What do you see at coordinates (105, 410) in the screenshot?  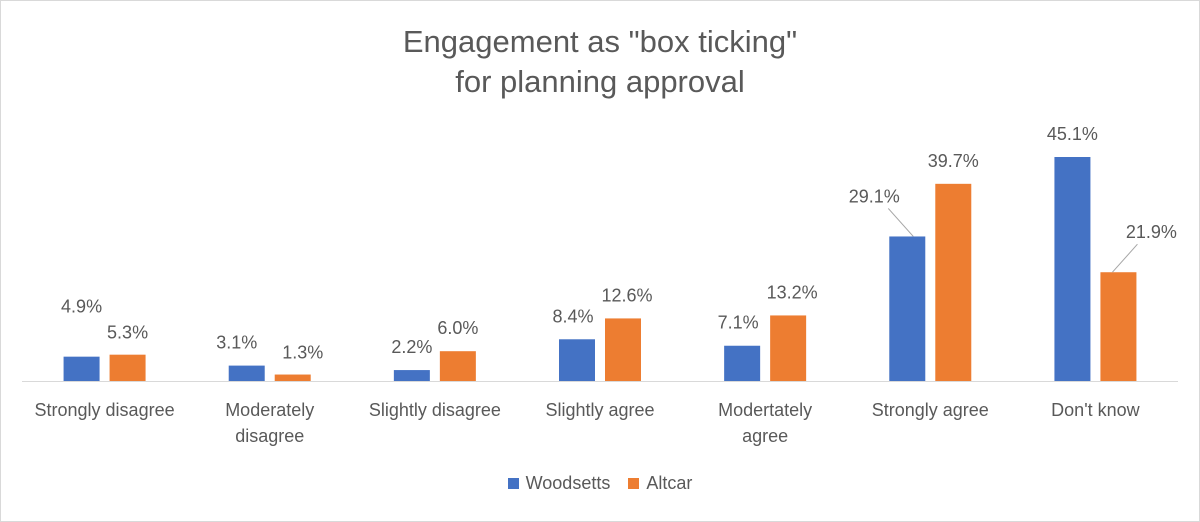 I see `x-tick-label: Strongly disagree` at bounding box center [105, 410].